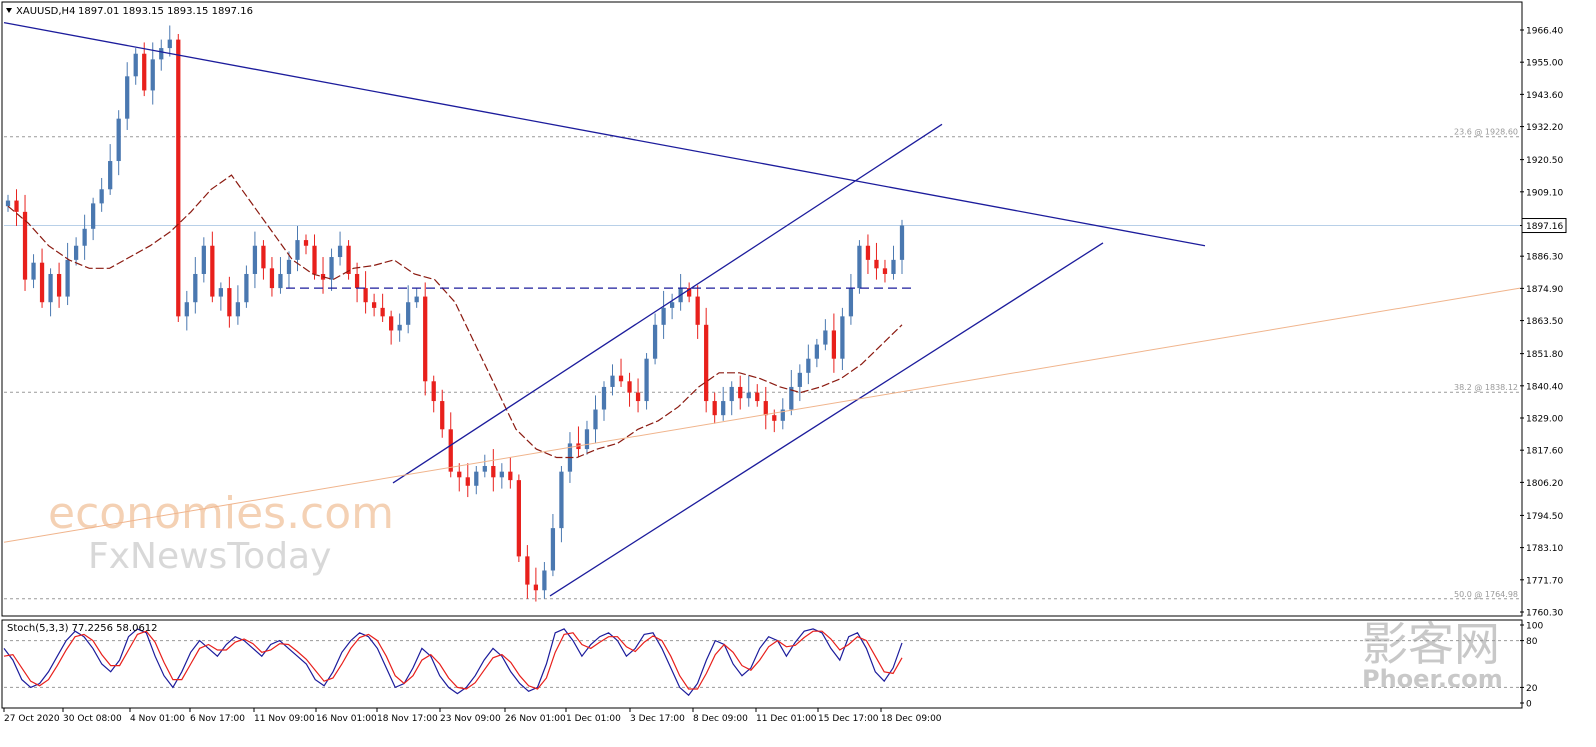 The height and width of the screenshot is (747, 1596). I want to click on x-tick-label: 4 Nov 01:00, so click(157, 719).